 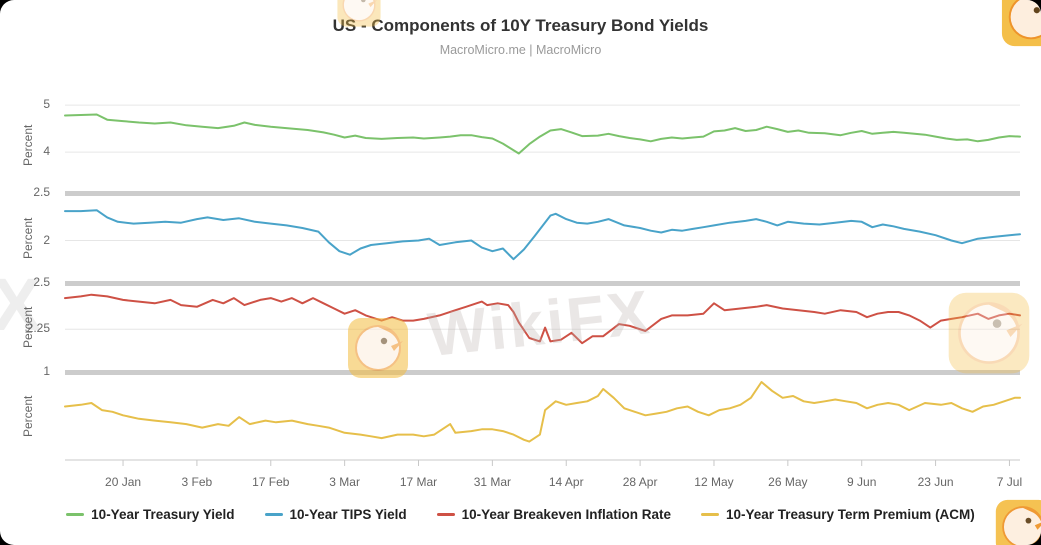 What do you see at coordinates (150, 514) in the screenshot?
I see `legend-item-treasury-yield: 10-Year Treasury Yield` at bounding box center [150, 514].